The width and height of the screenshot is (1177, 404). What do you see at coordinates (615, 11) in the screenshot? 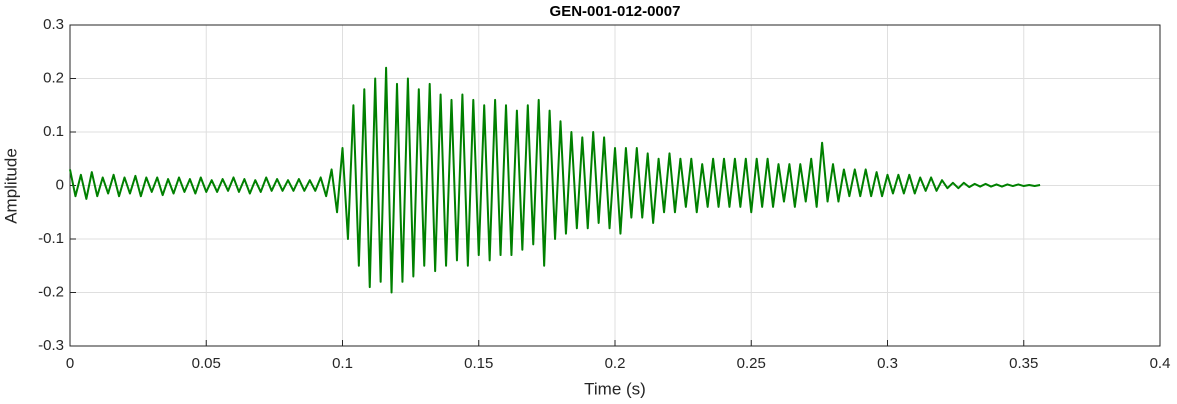
I see `chart-title: GEN-001-012-0007` at bounding box center [615, 11].